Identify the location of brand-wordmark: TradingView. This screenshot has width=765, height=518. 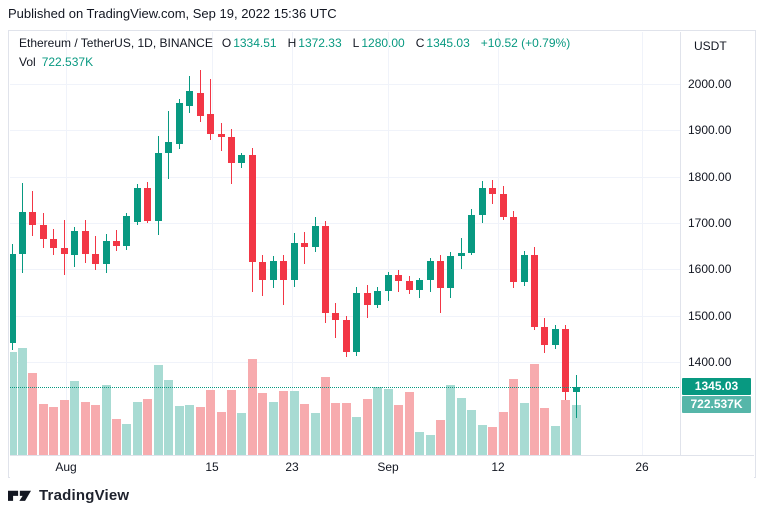
(84, 495).